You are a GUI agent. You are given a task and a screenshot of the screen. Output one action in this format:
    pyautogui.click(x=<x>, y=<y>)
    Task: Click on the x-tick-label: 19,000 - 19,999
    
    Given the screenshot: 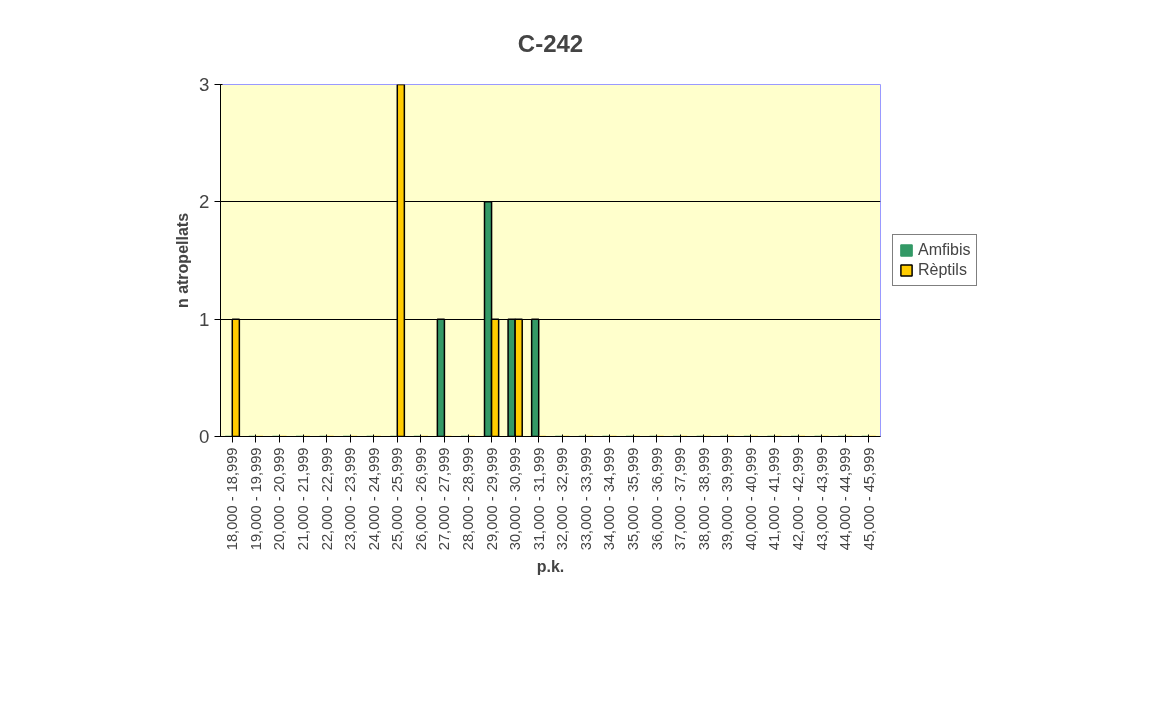 What is the action you would take?
    pyautogui.click(x=255, y=499)
    